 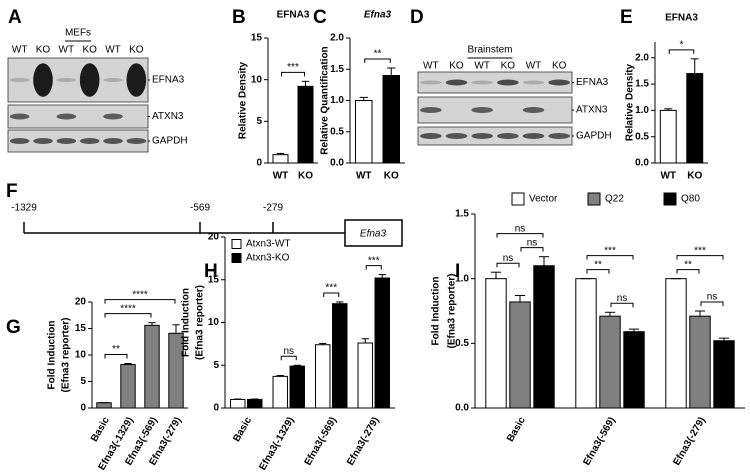 What do you see at coordinates (168, 80) in the screenshot?
I see `band-label: EFNA3` at bounding box center [168, 80].